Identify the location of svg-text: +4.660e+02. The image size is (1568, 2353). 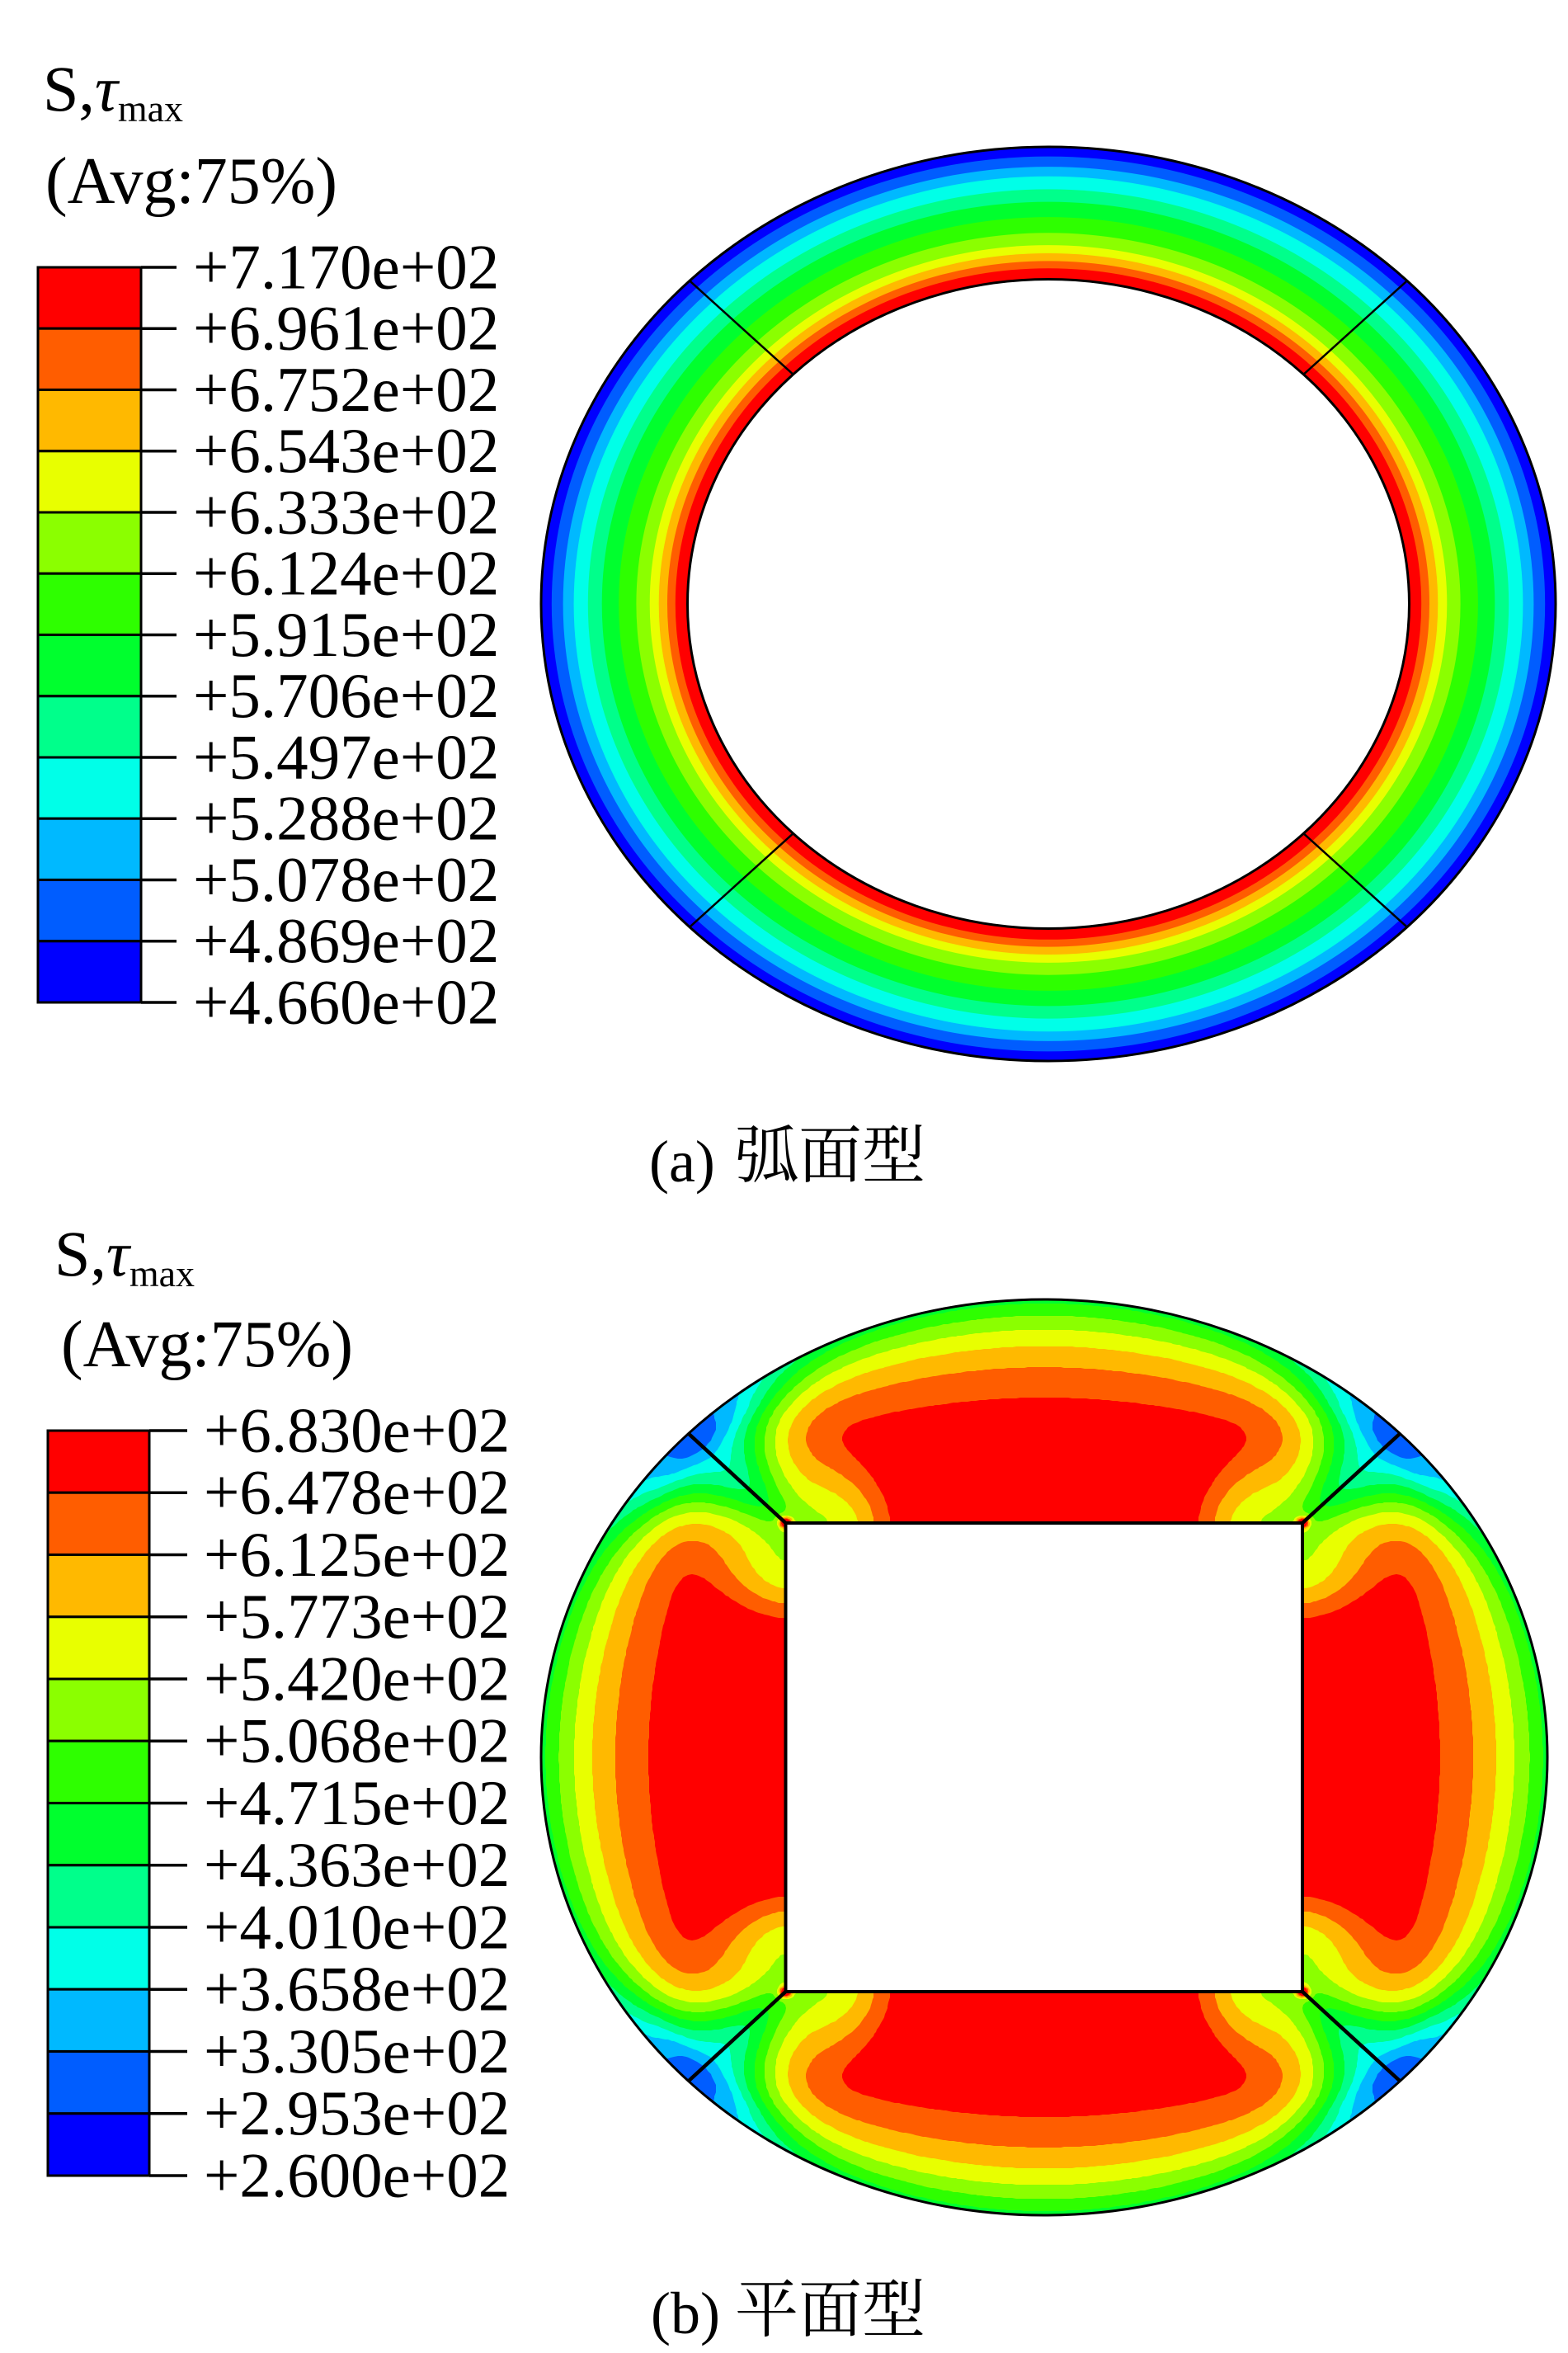
(346, 1001).